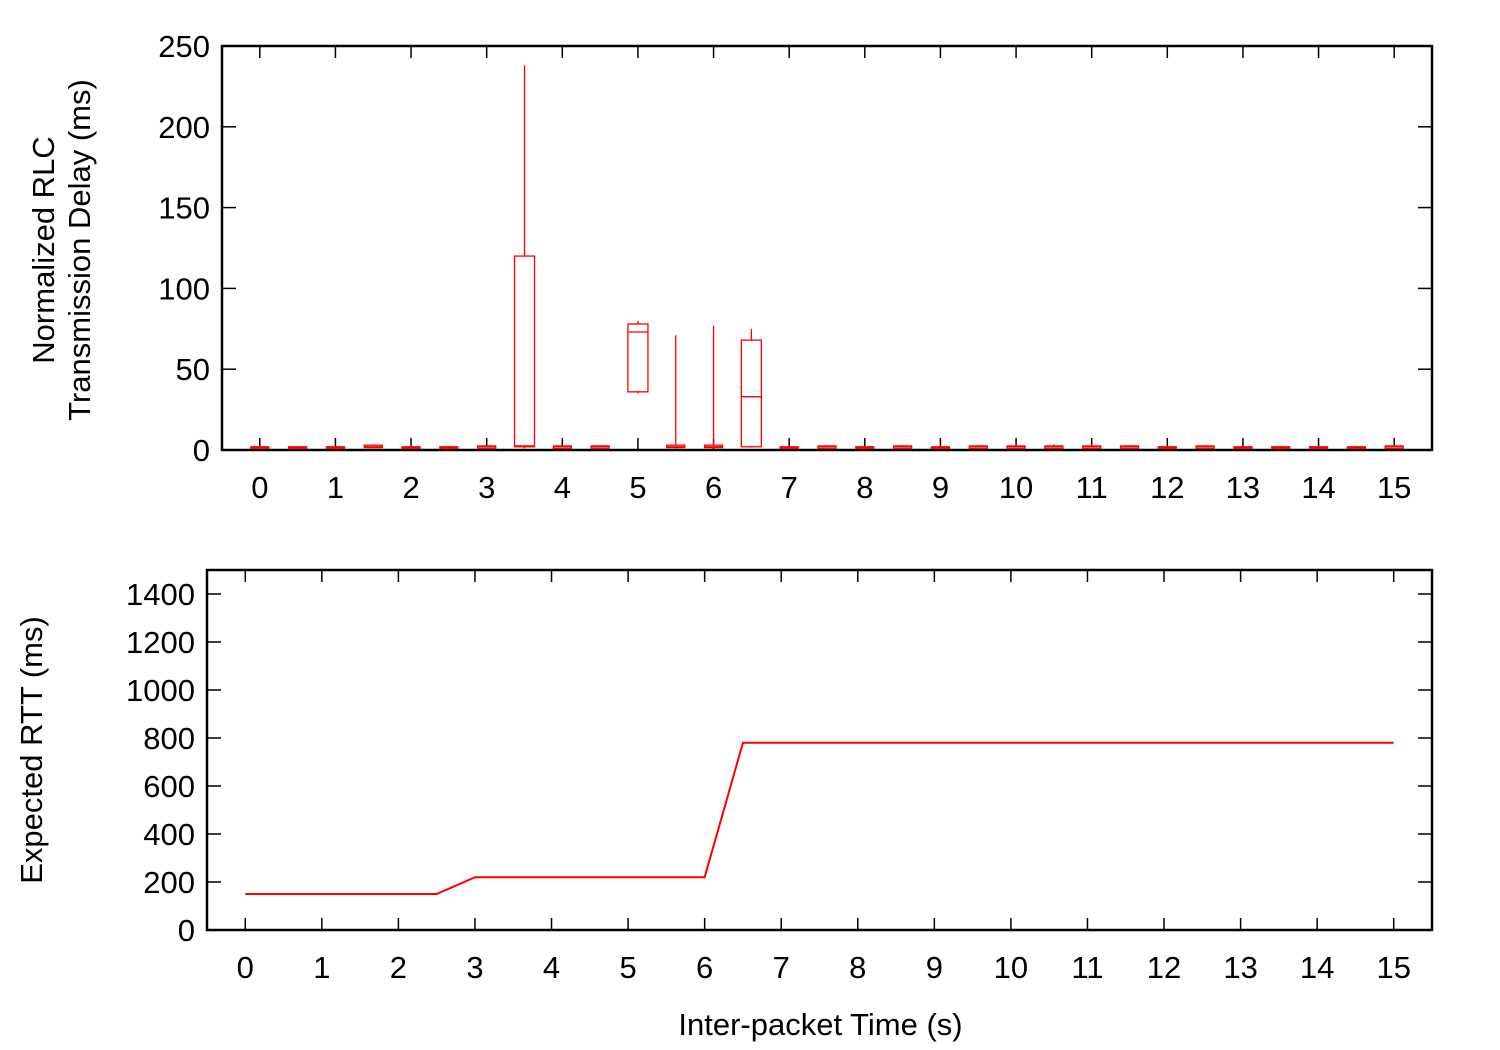  Describe the element at coordinates (864, 487) in the screenshot. I see `top-x-tick-label: 8` at that location.